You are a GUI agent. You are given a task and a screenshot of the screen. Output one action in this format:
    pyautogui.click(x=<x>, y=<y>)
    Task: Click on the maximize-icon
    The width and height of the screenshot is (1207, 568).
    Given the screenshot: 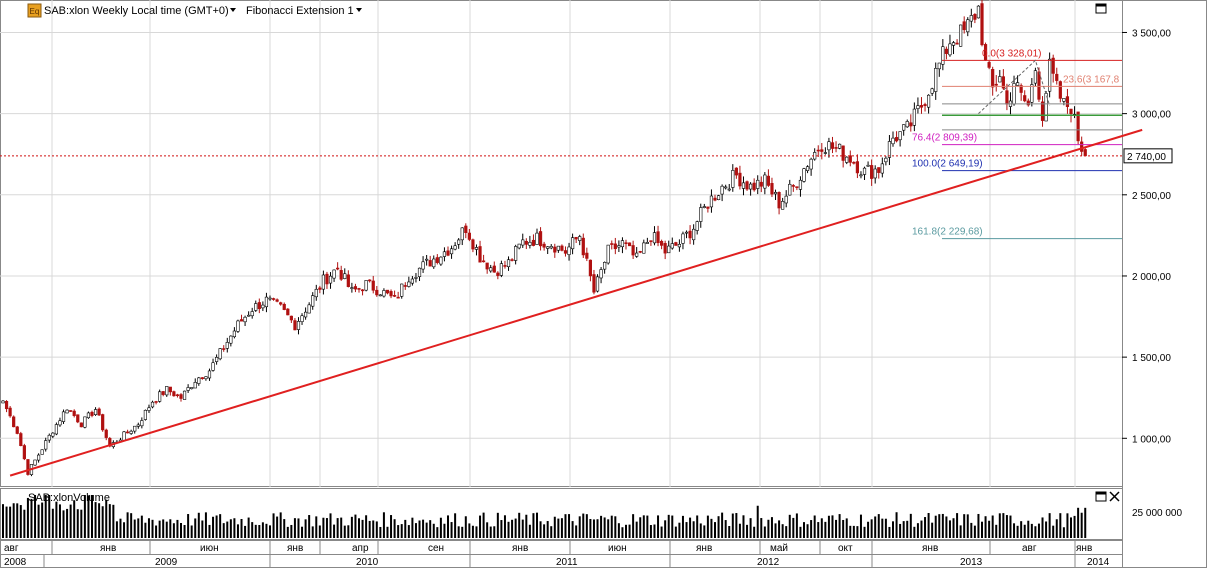 What is the action you would take?
    pyautogui.click(x=1101, y=8)
    